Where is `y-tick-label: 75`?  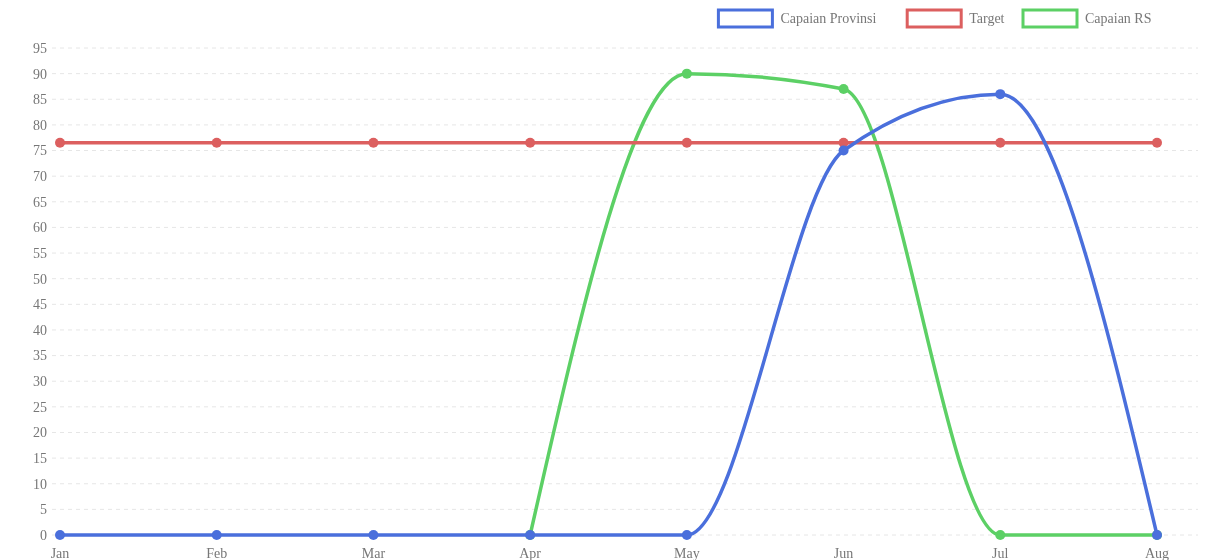
y-tick-label: 75 is located at coordinates (40, 151).